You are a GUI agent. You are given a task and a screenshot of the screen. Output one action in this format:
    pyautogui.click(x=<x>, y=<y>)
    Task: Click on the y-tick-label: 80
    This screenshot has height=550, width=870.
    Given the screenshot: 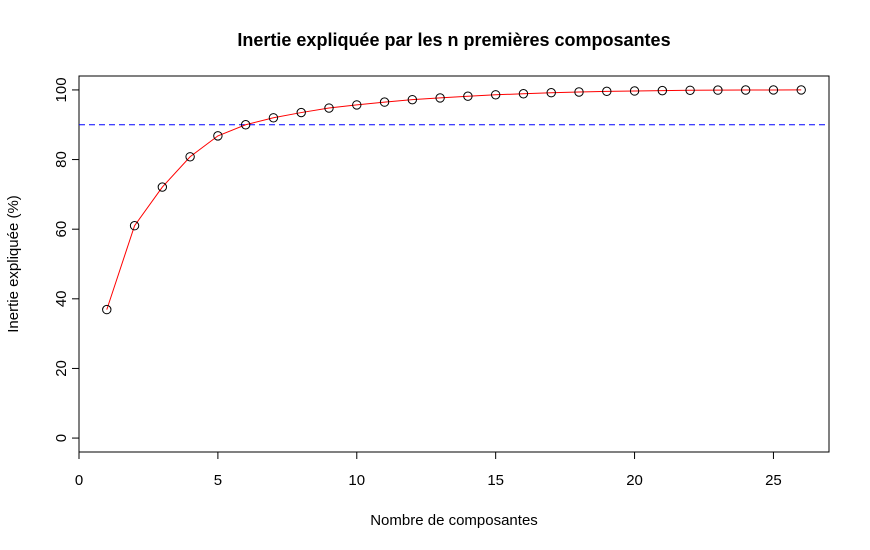 What is the action you would take?
    pyautogui.click(x=61, y=159)
    